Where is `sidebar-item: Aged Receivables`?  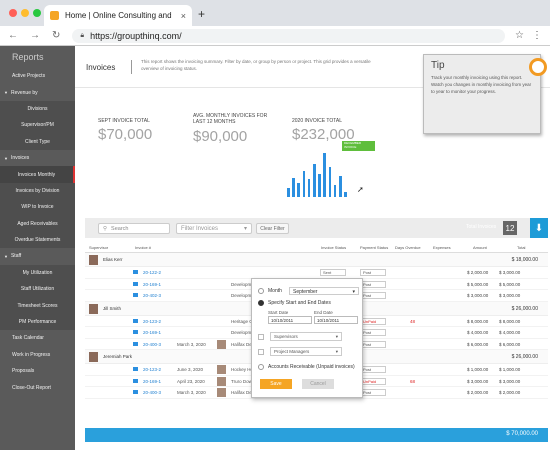
sidebar-item: Aged Receivables is located at coordinates (37, 223).